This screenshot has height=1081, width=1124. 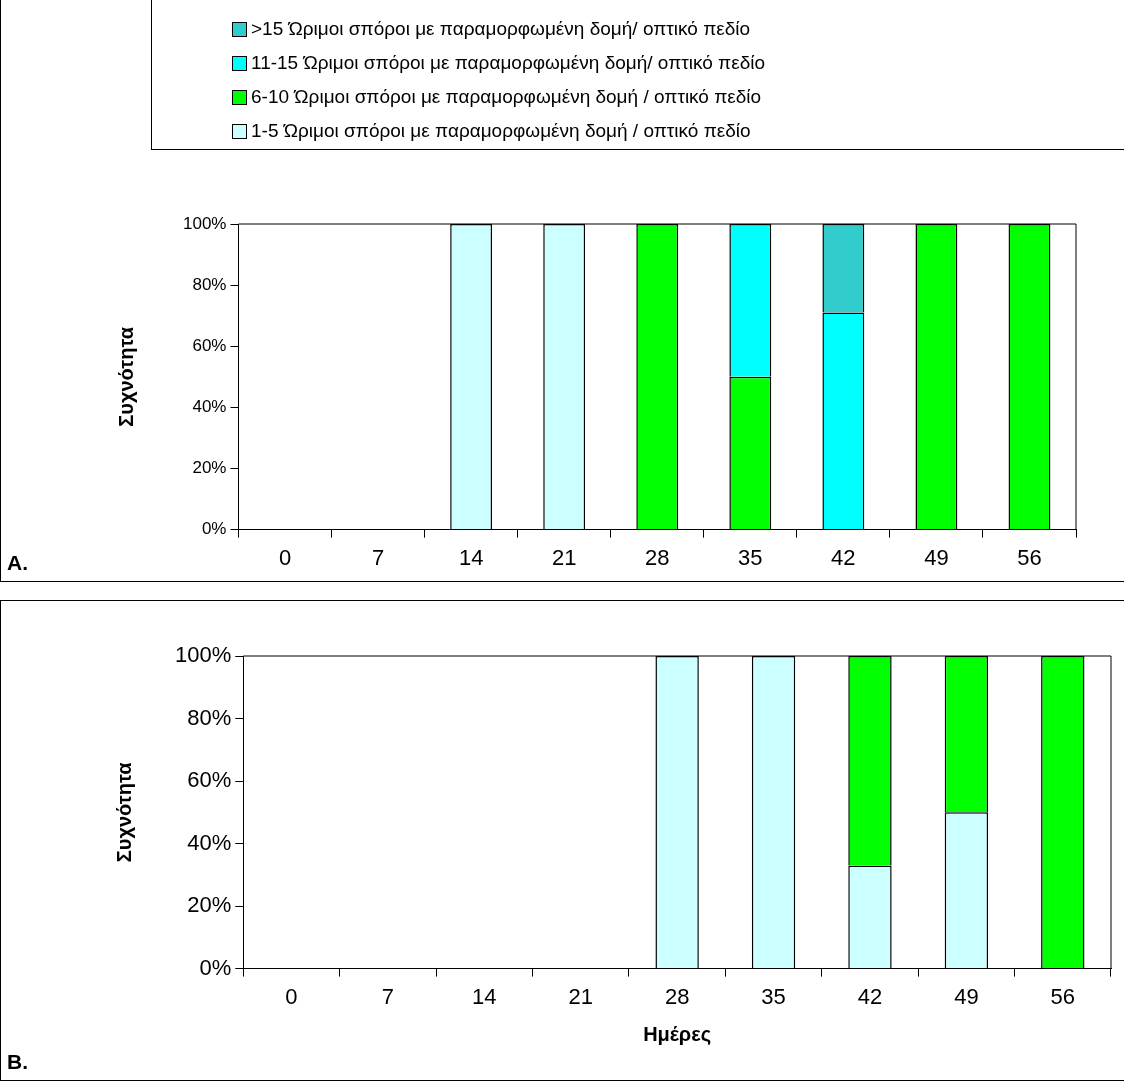 I want to click on text: B., so click(x=17, y=1062).